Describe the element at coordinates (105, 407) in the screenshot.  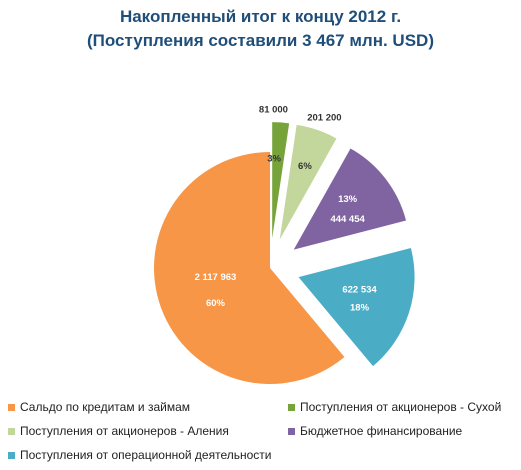
I see `legend-label-loans: Сальдо по кредитам и займам` at that location.